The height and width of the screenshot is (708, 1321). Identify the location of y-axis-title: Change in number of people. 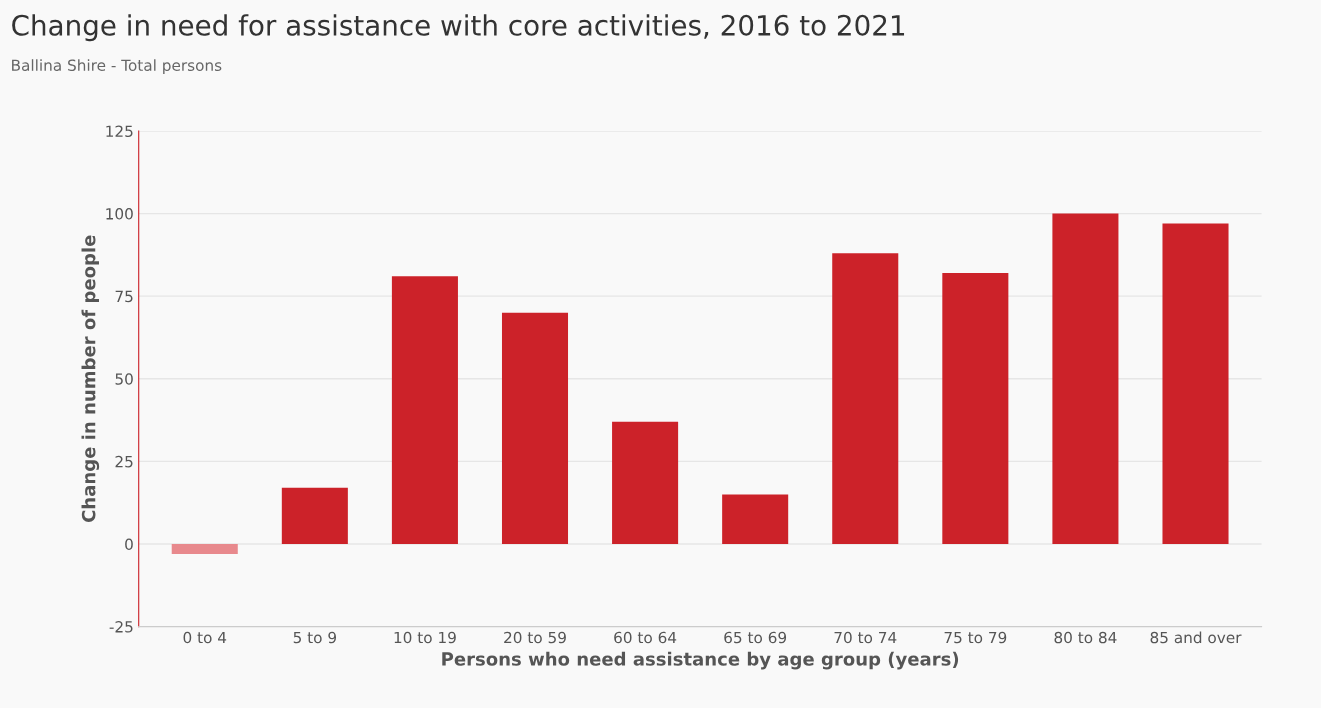
(90, 379).